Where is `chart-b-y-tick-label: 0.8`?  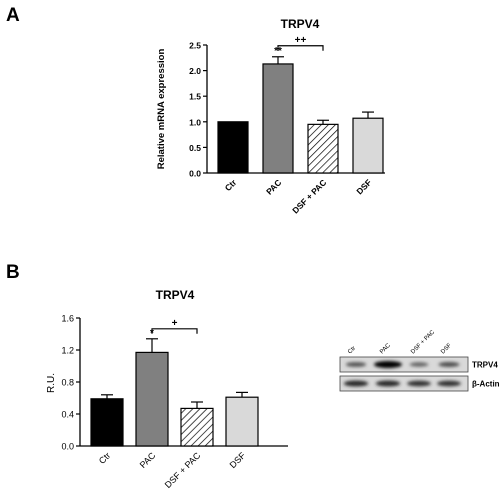 chart-b-y-tick-label: 0.8 is located at coordinates (67, 383).